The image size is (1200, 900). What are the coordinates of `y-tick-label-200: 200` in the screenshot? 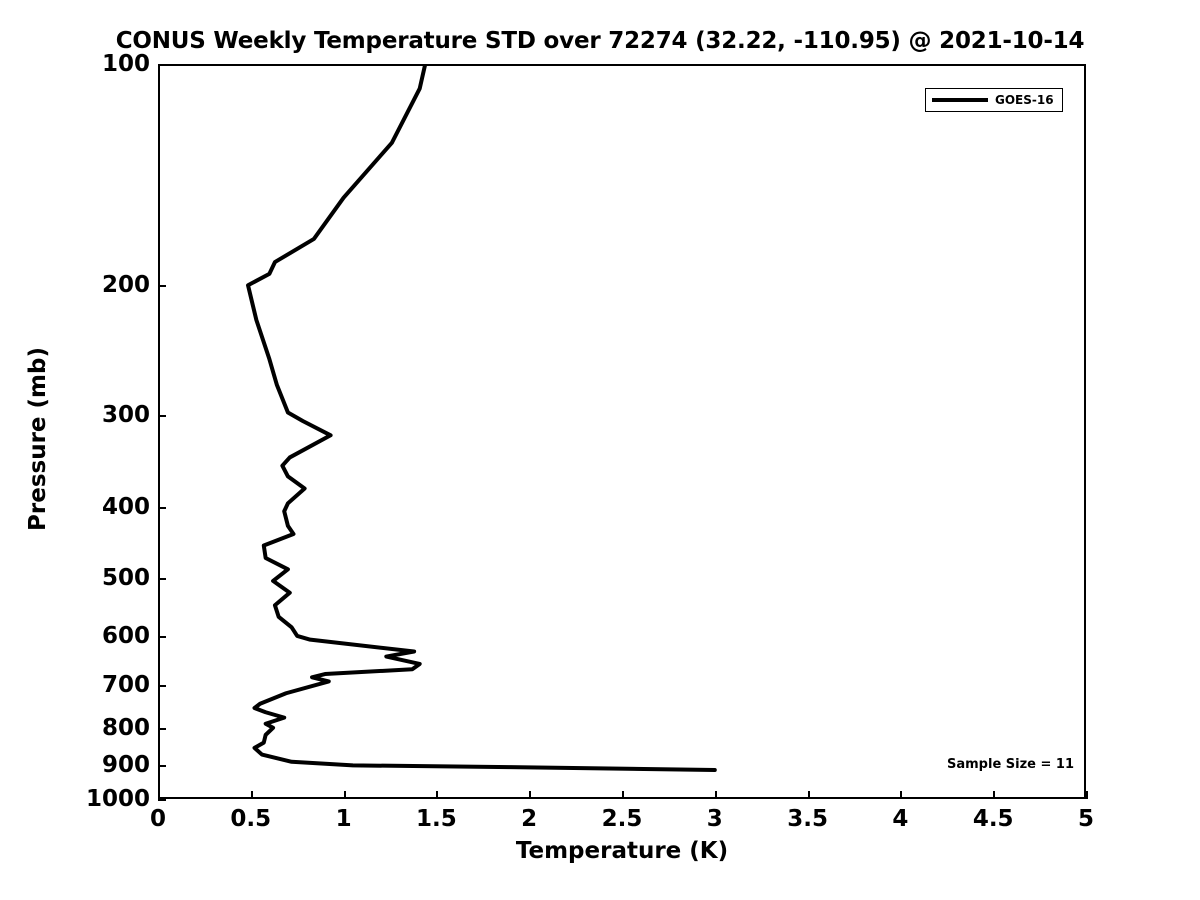 It's located at (125, 285).